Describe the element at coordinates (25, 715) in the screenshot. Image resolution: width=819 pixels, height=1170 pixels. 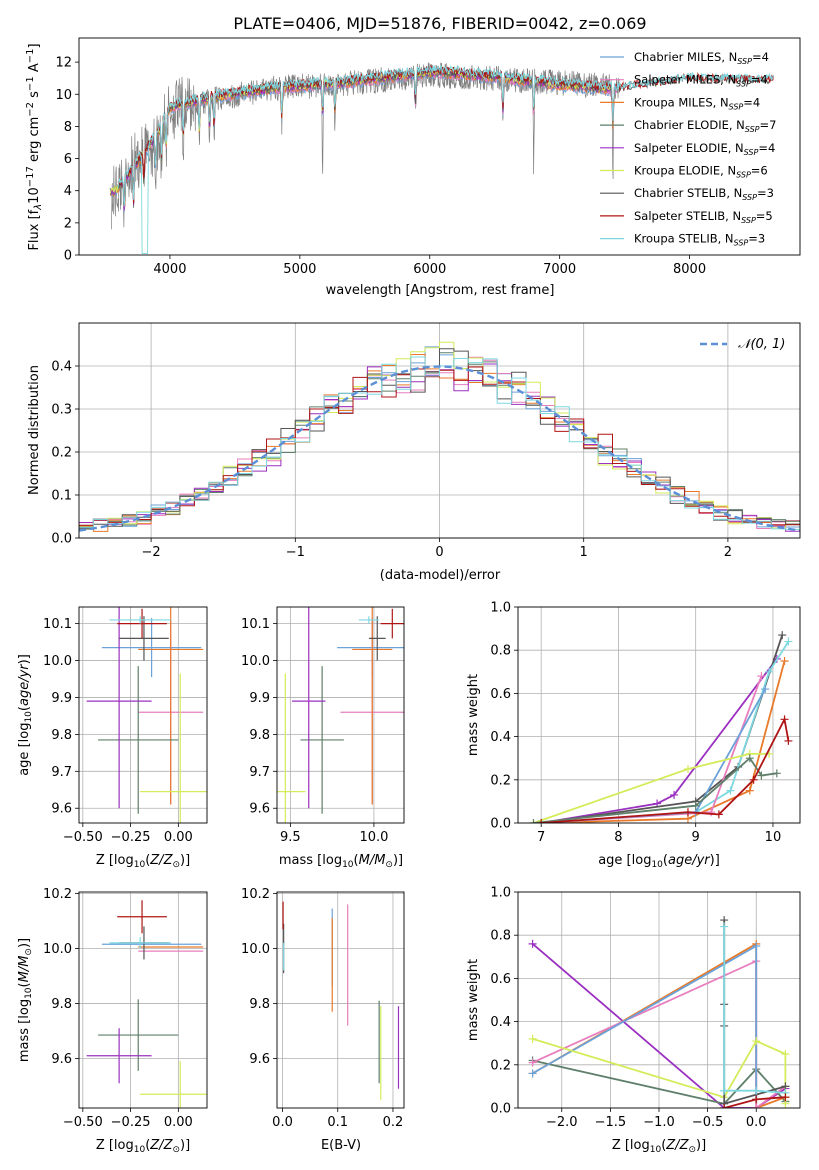
I see `y-axis-label: age [log10(age/yr)]` at that location.